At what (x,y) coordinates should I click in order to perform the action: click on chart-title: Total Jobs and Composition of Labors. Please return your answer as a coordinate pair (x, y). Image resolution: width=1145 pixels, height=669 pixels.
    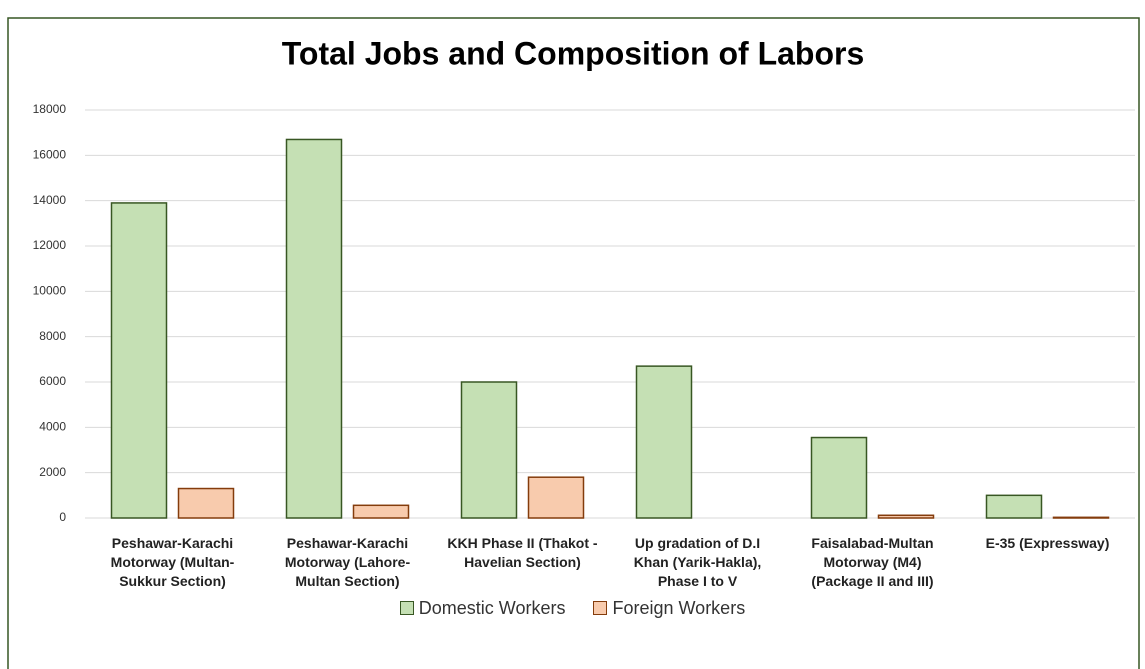
    Looking at the image, I should click on (573, 53).